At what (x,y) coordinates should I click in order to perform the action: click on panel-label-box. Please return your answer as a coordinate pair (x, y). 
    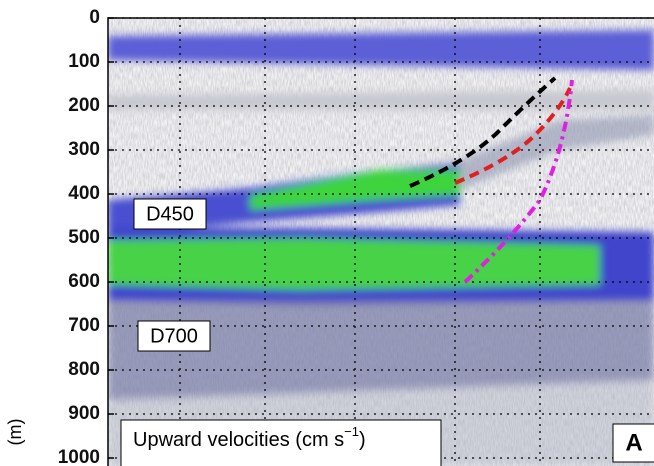
    Looking at the image, I should click on (633, 443).